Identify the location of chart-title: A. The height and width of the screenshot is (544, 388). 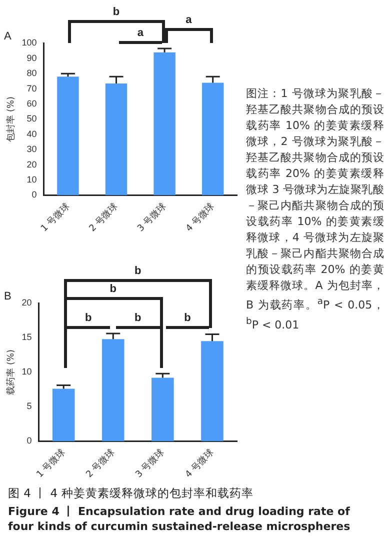
(8, 36).